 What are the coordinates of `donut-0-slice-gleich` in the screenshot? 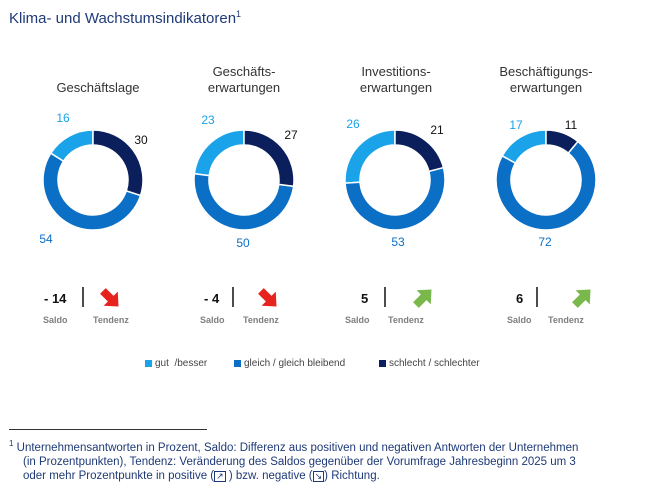 It's located at (92, 191).